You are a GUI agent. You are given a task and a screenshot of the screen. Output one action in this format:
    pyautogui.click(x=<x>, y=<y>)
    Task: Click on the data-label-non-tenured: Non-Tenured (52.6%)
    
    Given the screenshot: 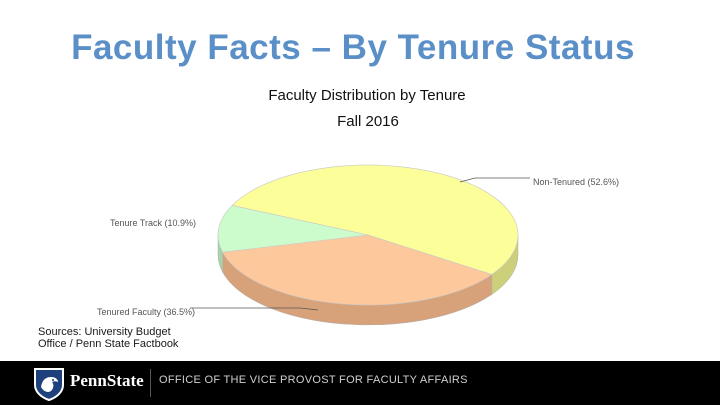 What is the action you would take?
    pyautogui.click(x=576, y=182)
    